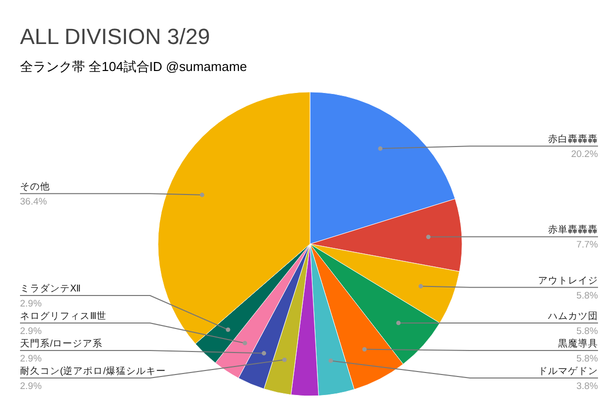  What do you see at coordinates (50, 288) in the screenshot?
I see `slice-label: ミラダンテⅫ` at bounding box center [50, 288].